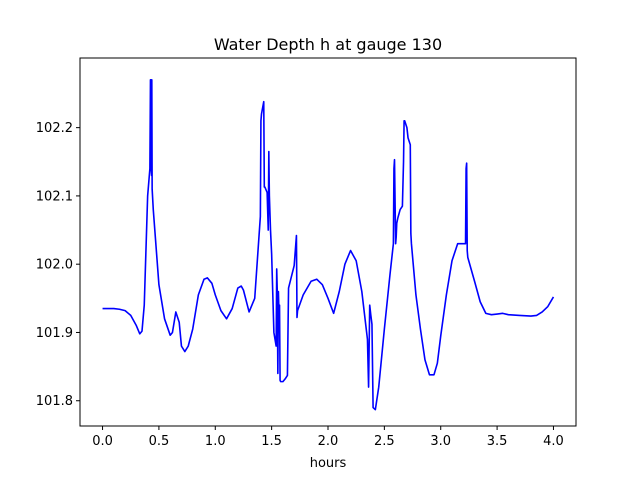 The width and height of the screenshot is (640, 480). I want to click on x-tick-label: 0.5, so click(159, 441).